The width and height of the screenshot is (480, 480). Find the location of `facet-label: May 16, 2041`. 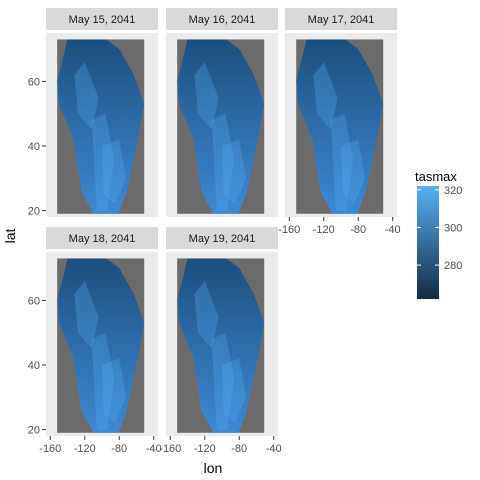

facet-label: May 16, 2041 is located at coordinates (222, 20).